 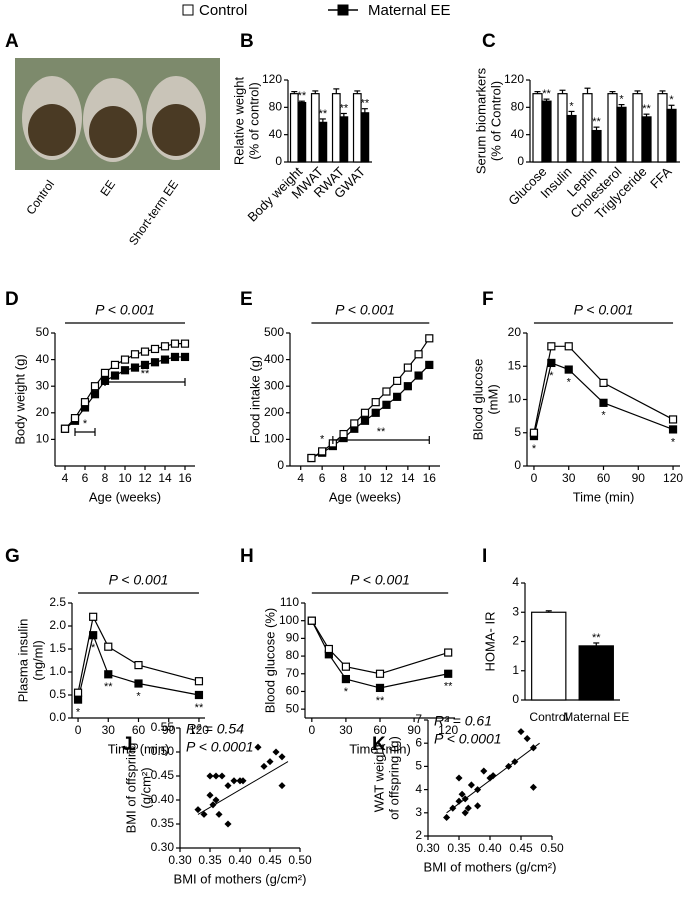 What do you see at coordinates (210, 860) in the screenshot?
I see `x-tick-label: 0.35` at bounding box center [210, 860].